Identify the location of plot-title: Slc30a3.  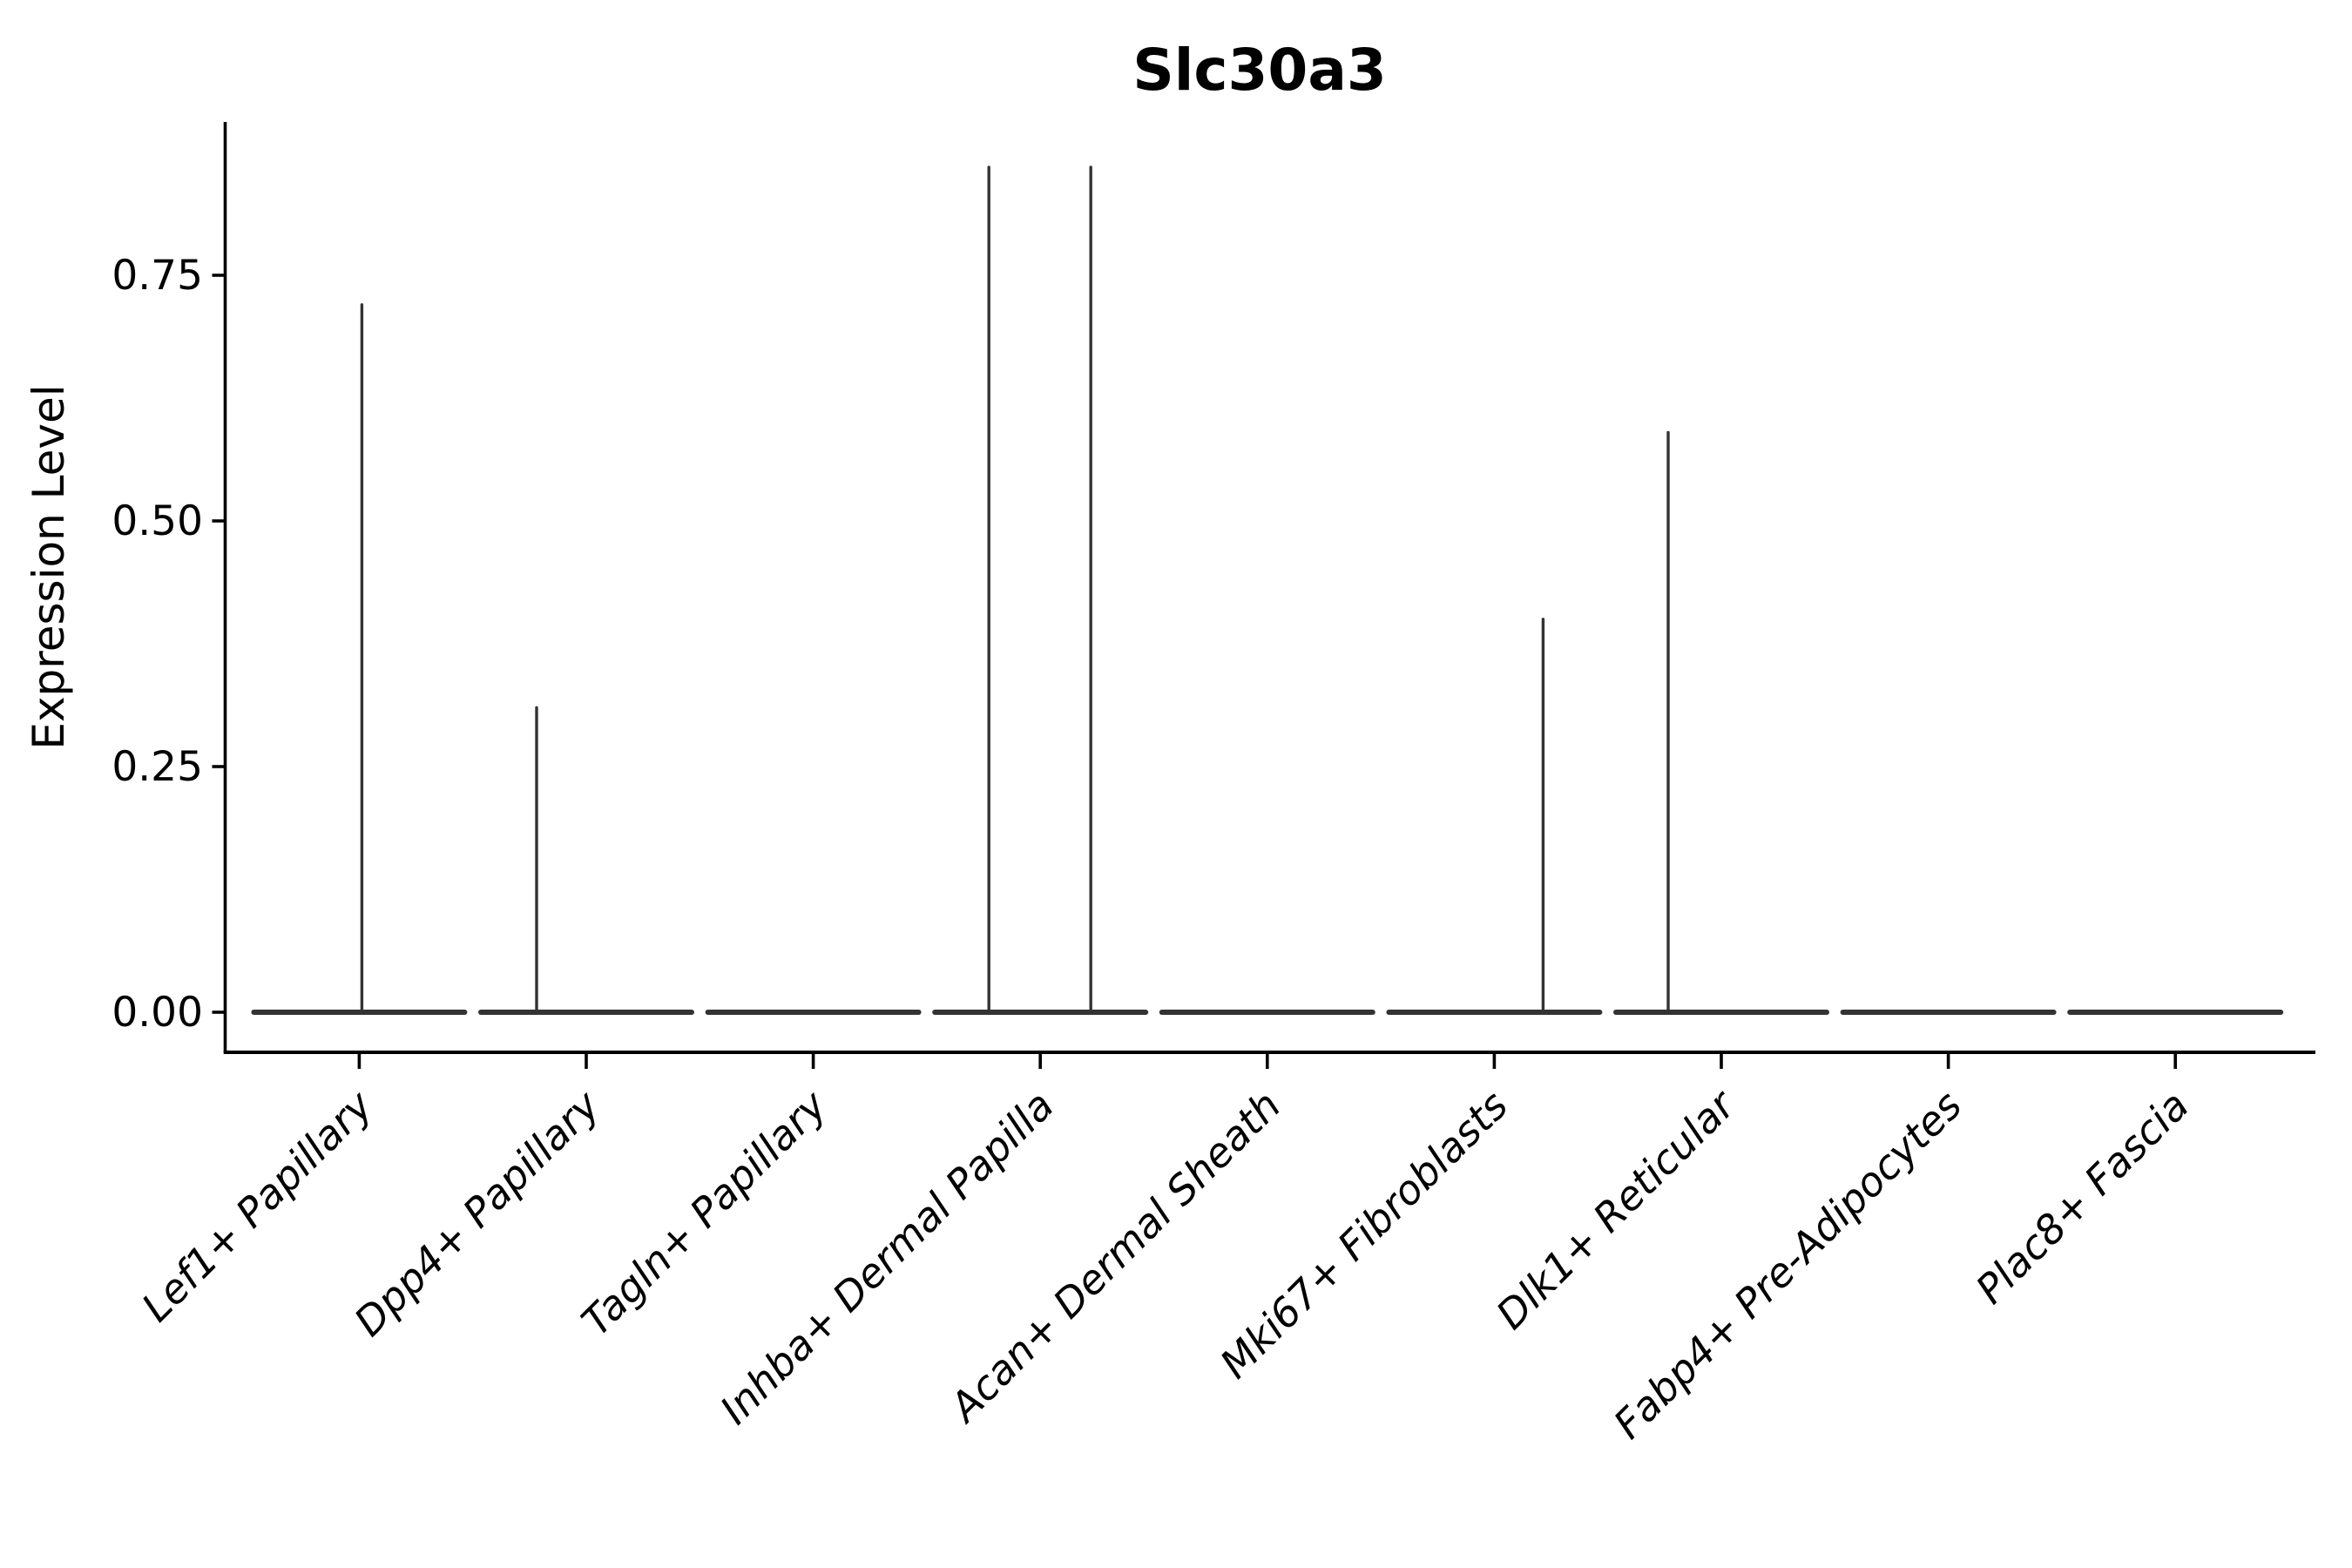
(1260, 70).